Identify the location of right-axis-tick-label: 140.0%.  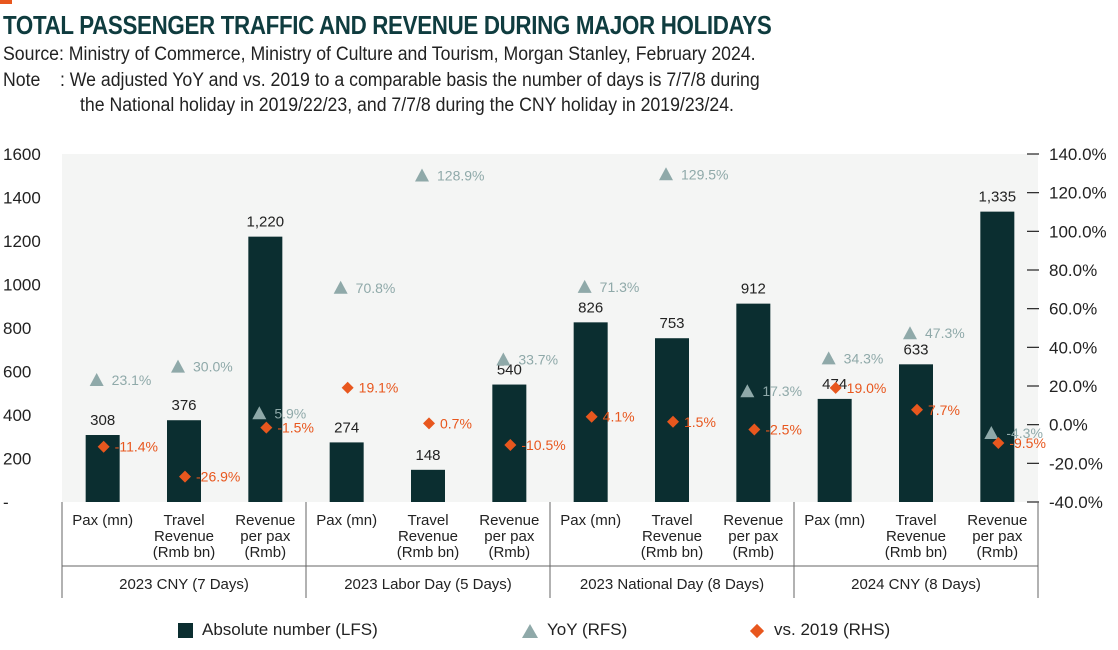
(1078, 154).